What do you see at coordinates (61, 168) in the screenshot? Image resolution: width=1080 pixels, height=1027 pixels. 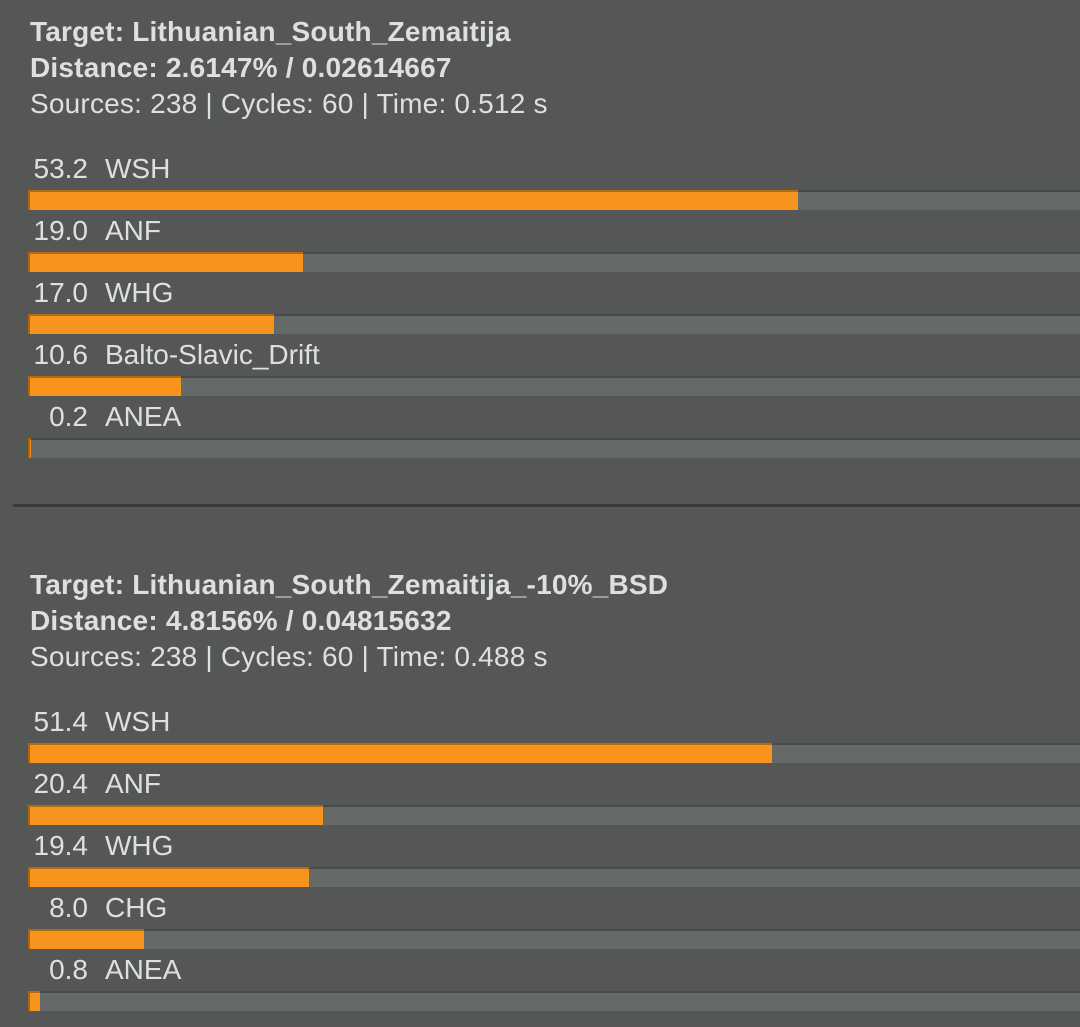 I see `row-value: 53.2` at bounding box center [61, 168].